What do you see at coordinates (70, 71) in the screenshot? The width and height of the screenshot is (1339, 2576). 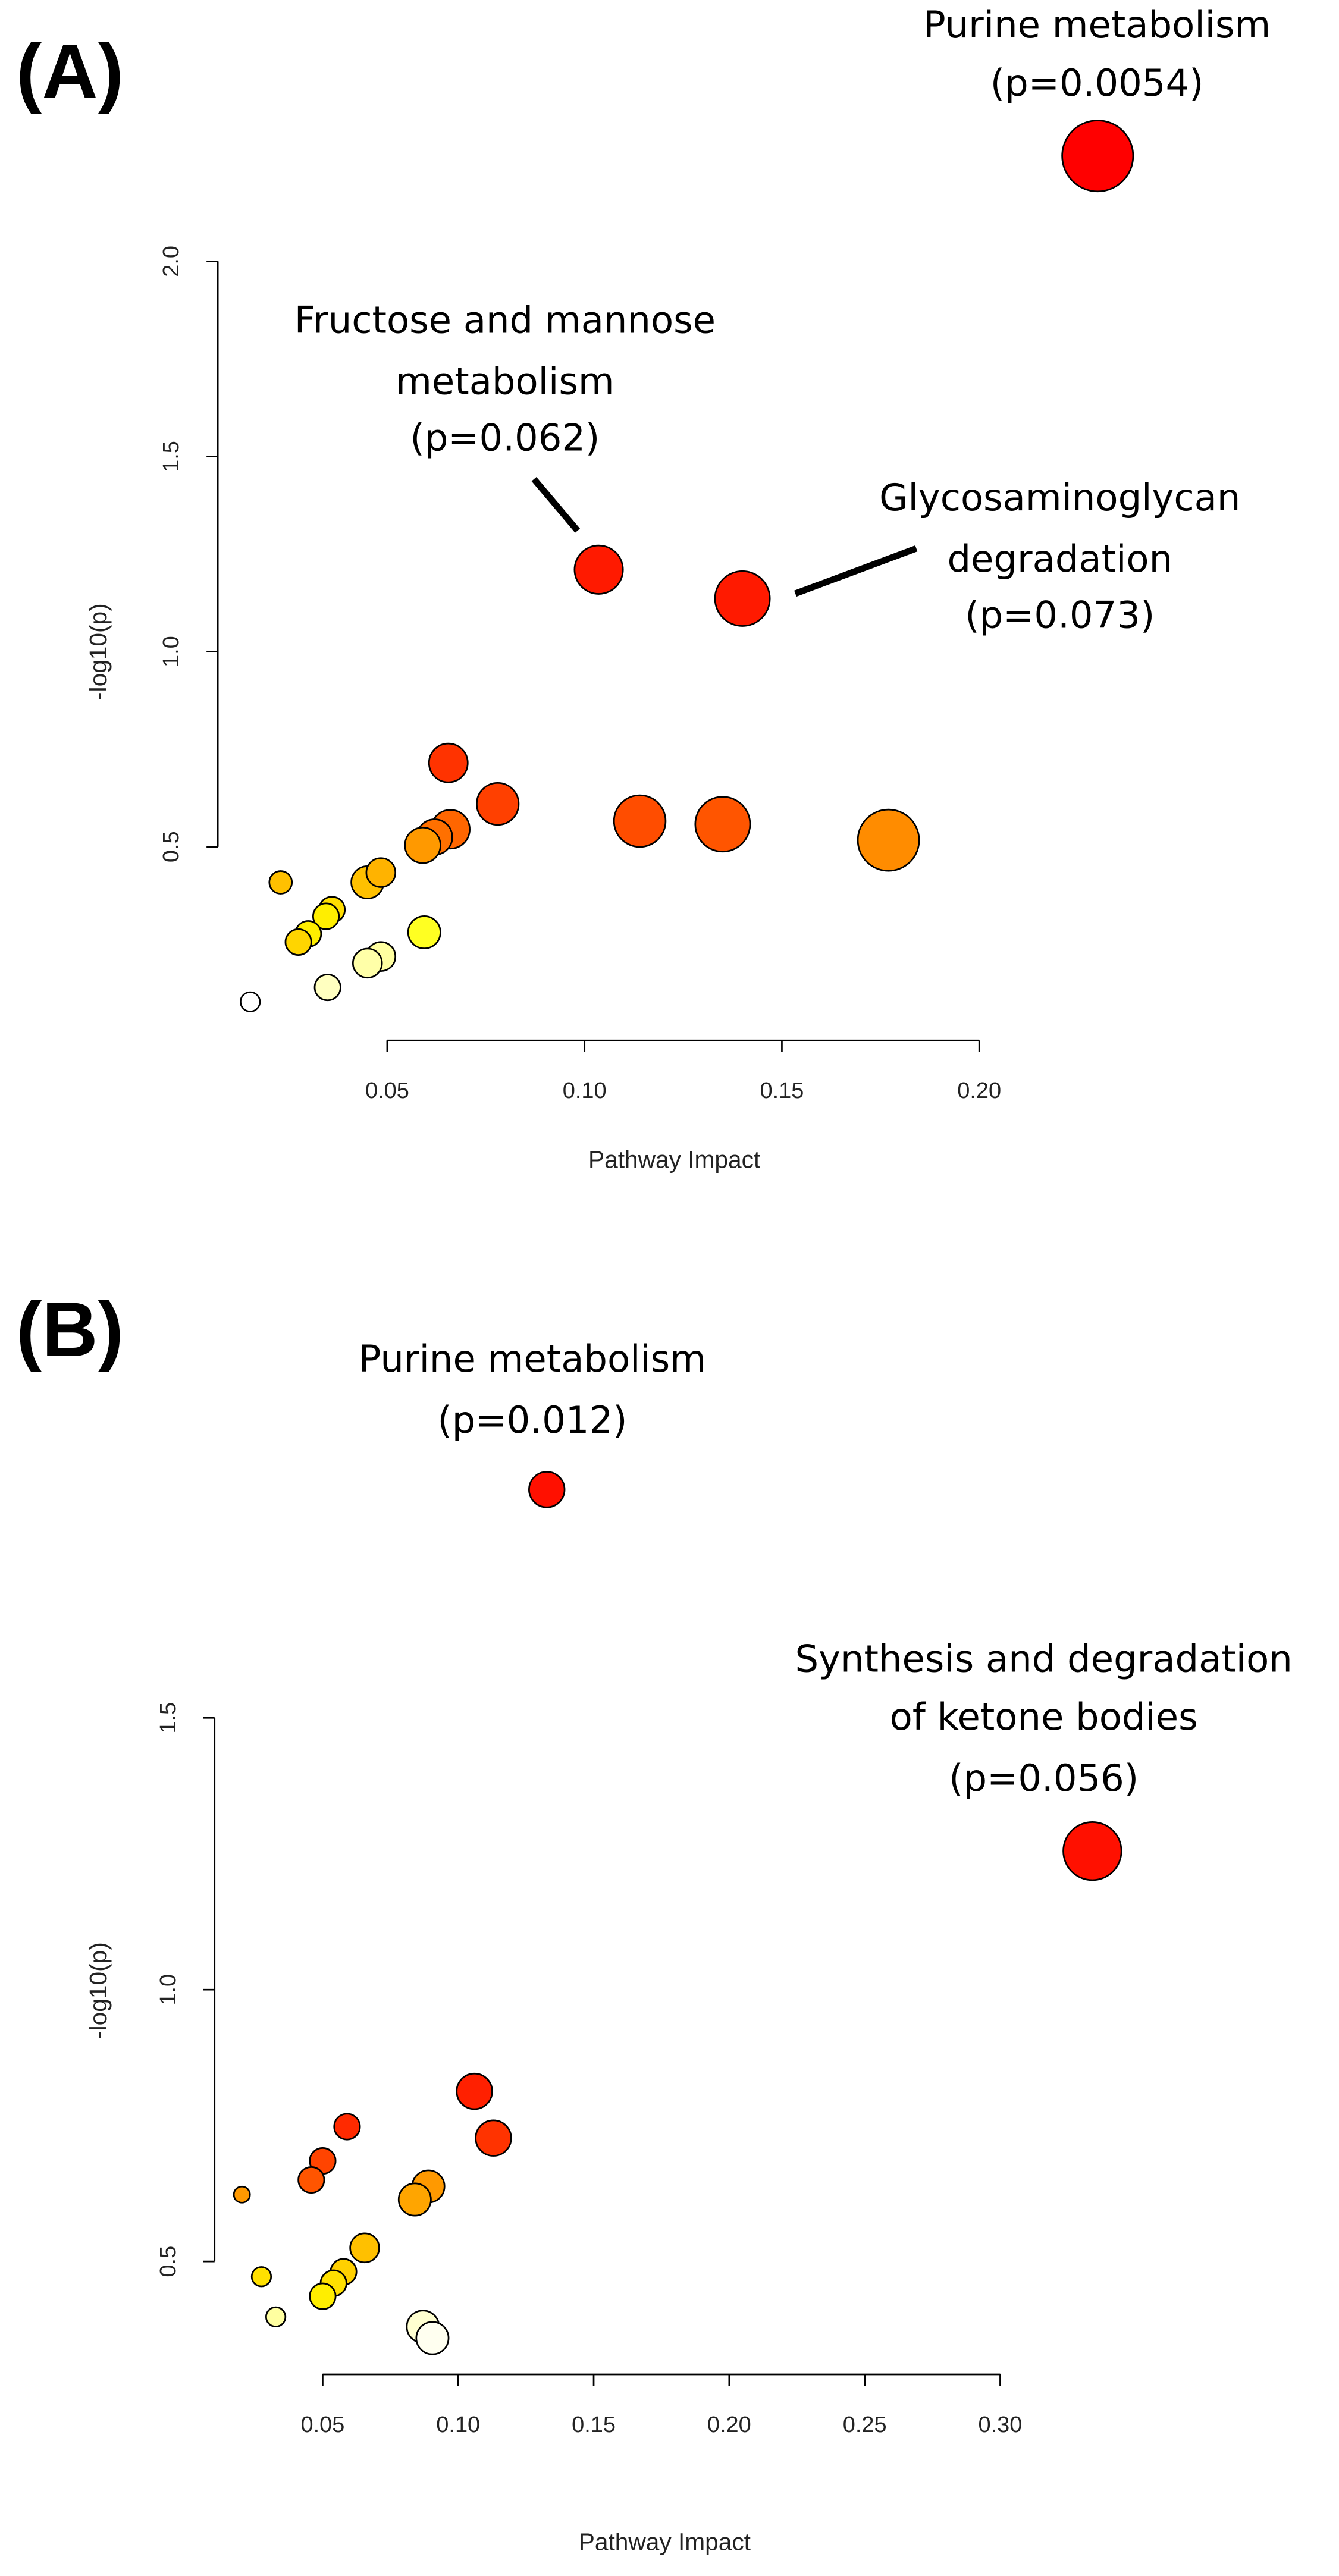 I see `panel-label: (A)` at bounding box center [70, 71].